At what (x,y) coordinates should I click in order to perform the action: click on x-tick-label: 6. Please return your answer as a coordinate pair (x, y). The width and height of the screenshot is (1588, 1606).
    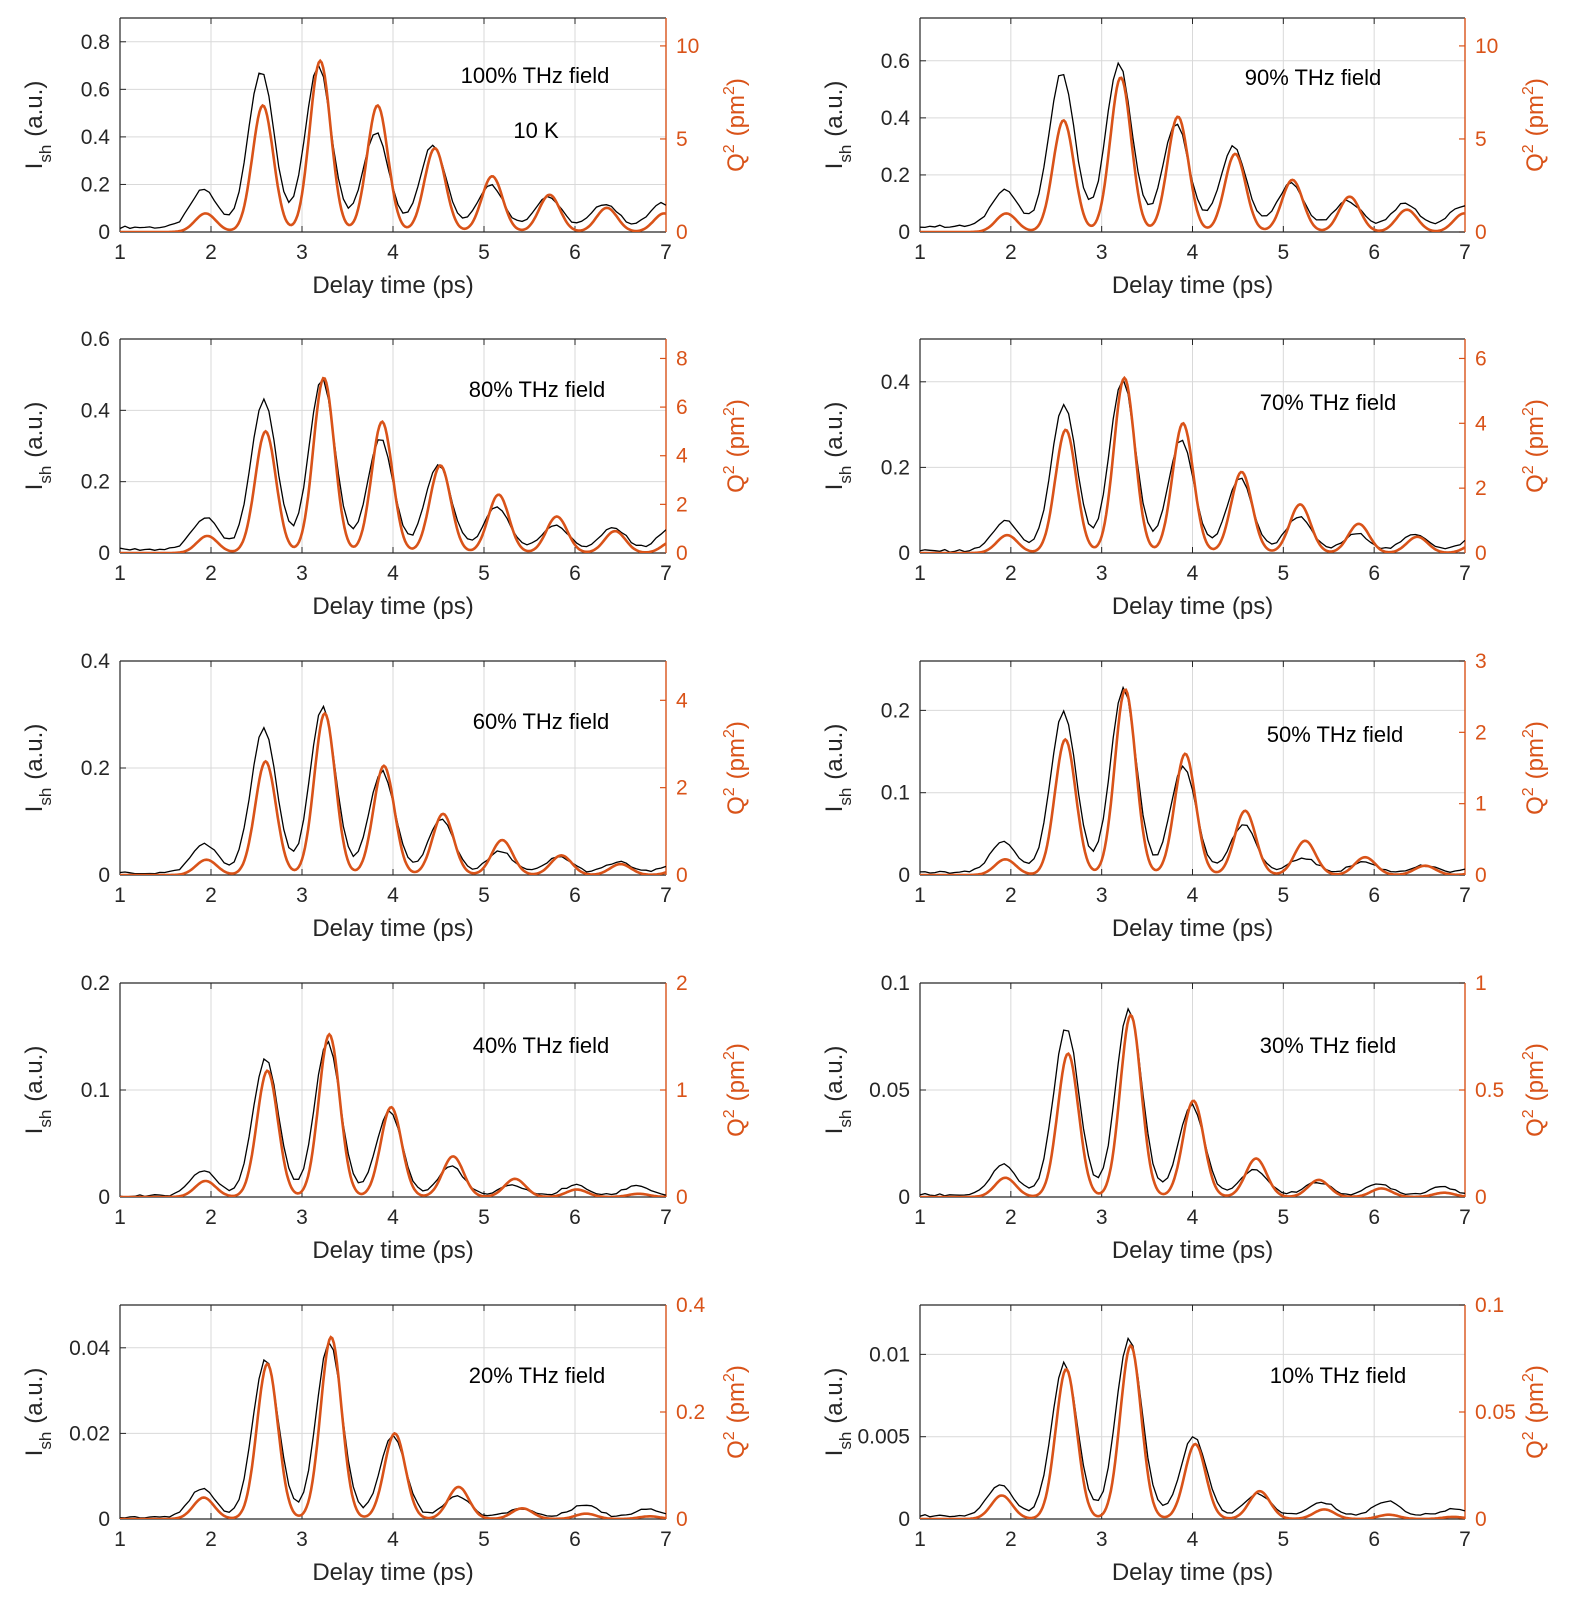
    Looking at the image, I should click on (1374, 895).